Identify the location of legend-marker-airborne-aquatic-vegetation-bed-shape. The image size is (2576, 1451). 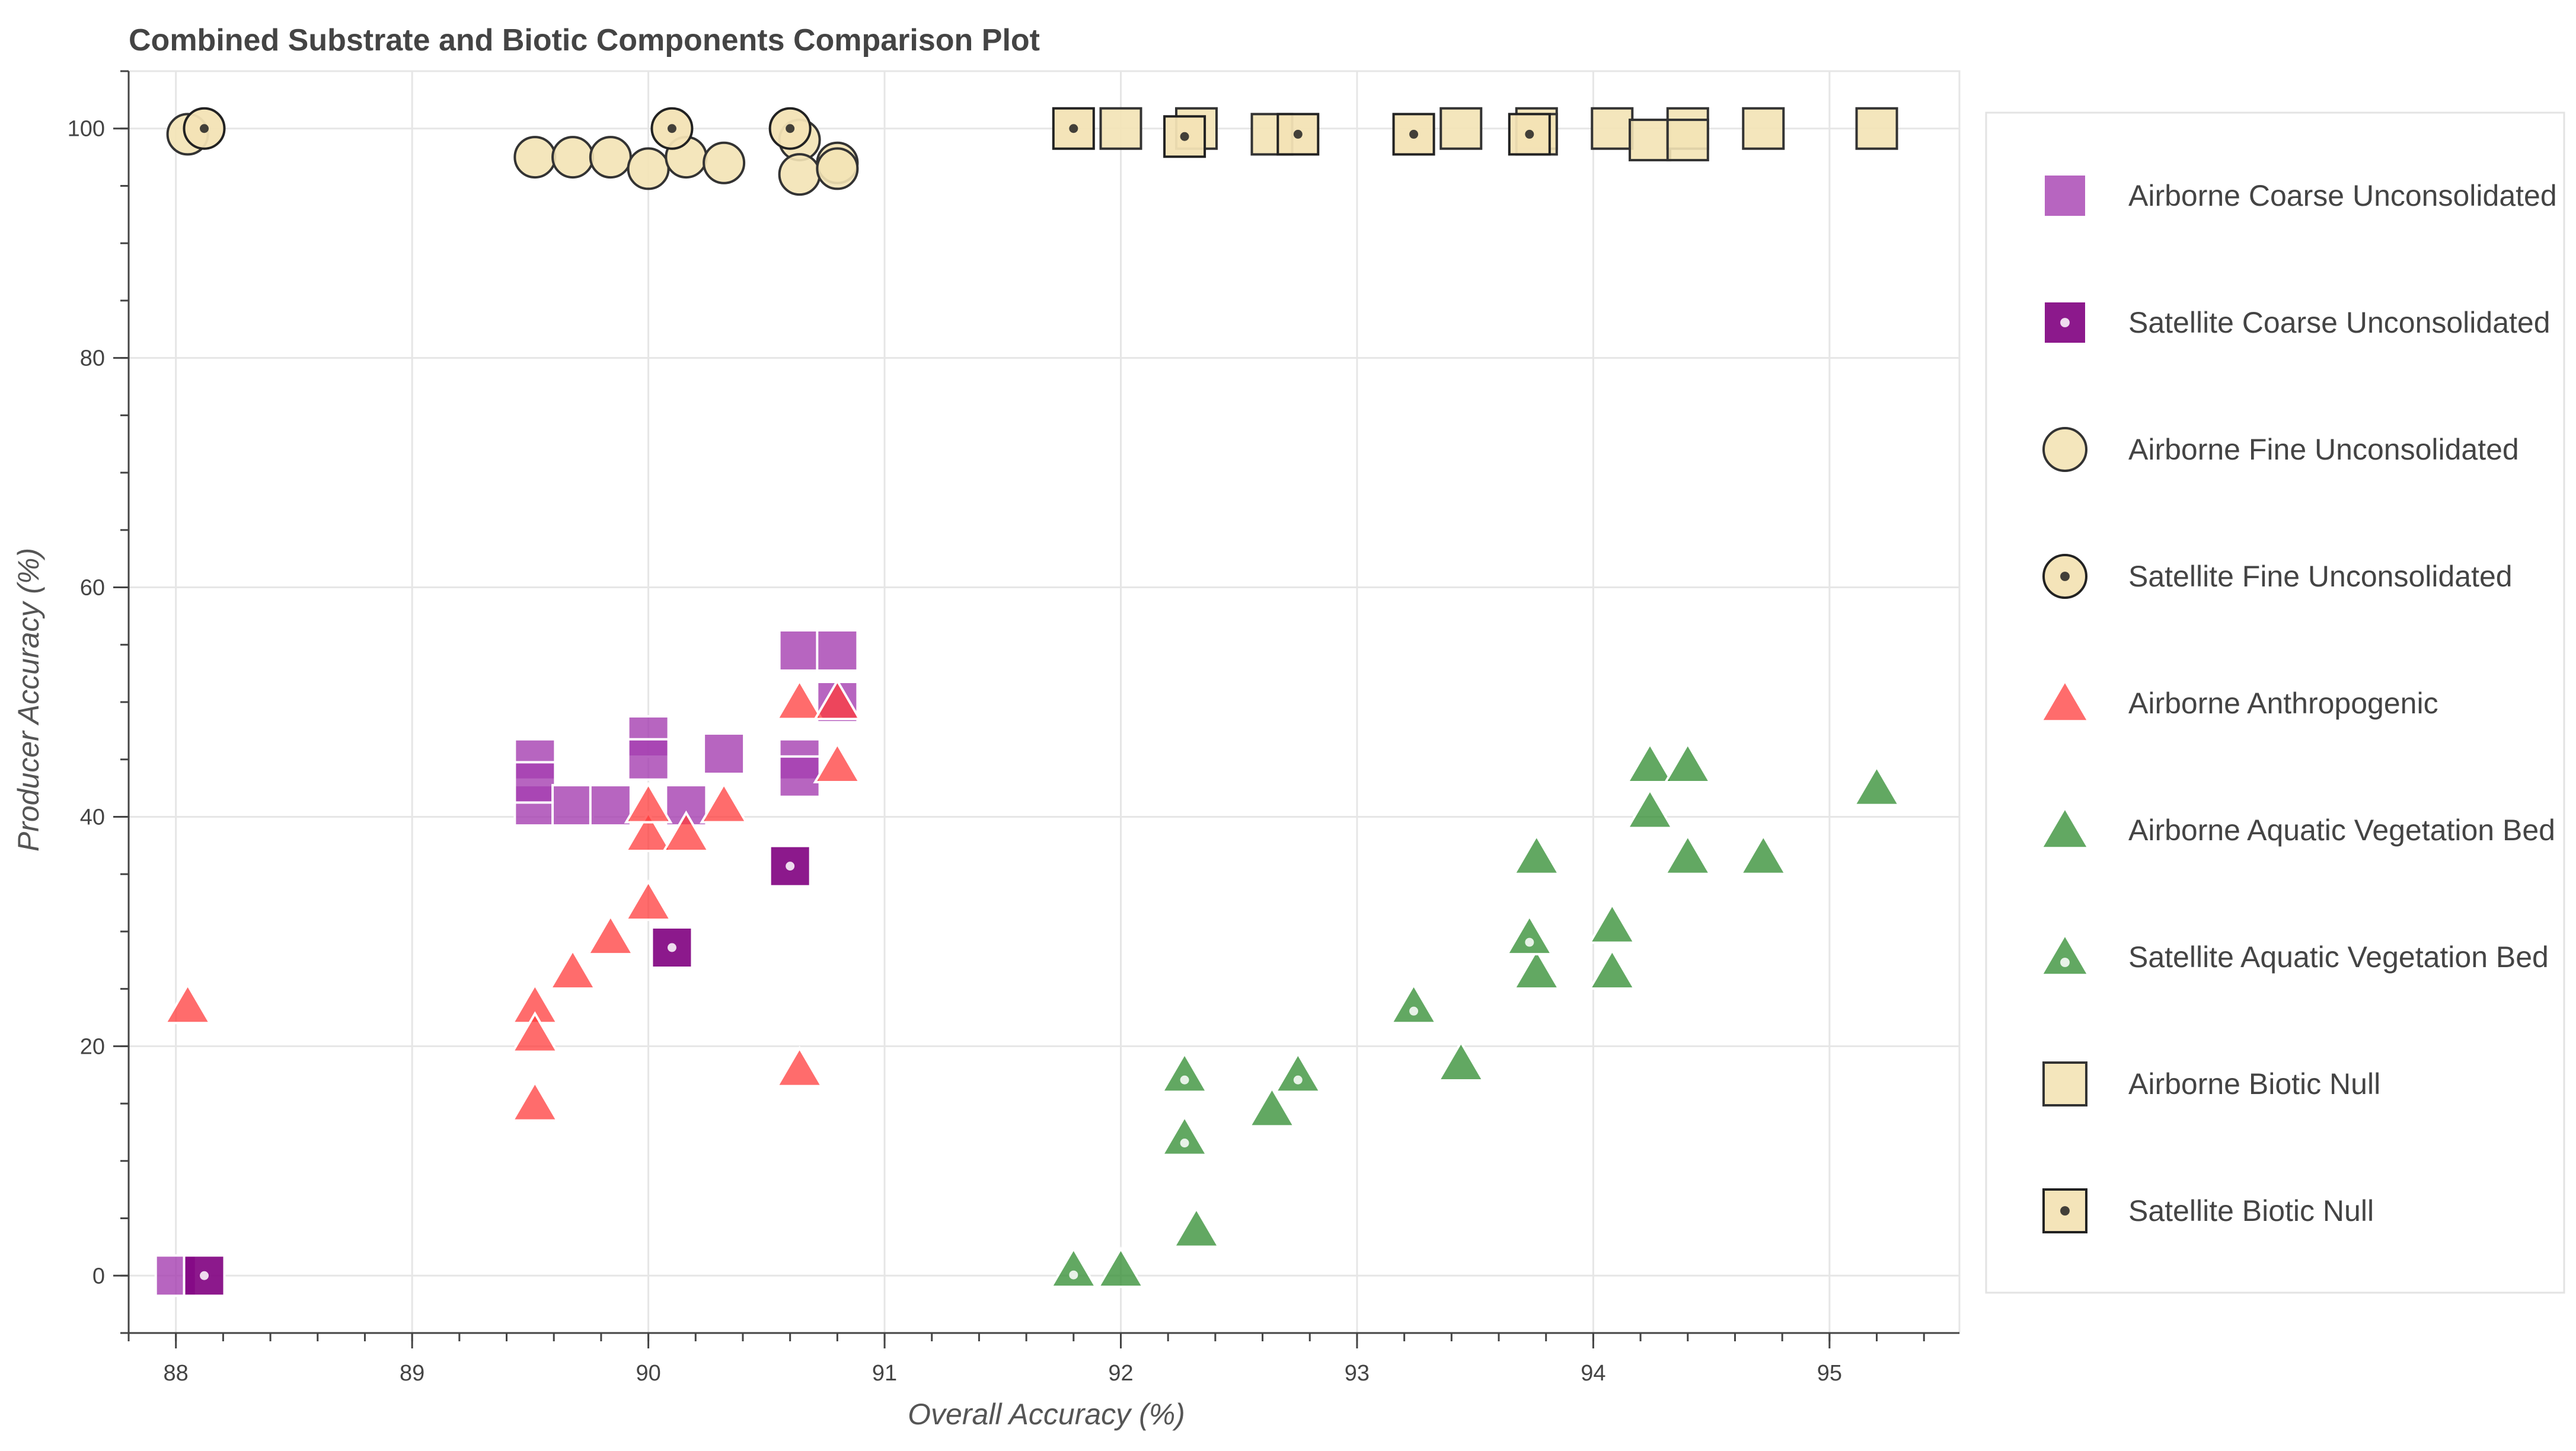
(2065, 828).